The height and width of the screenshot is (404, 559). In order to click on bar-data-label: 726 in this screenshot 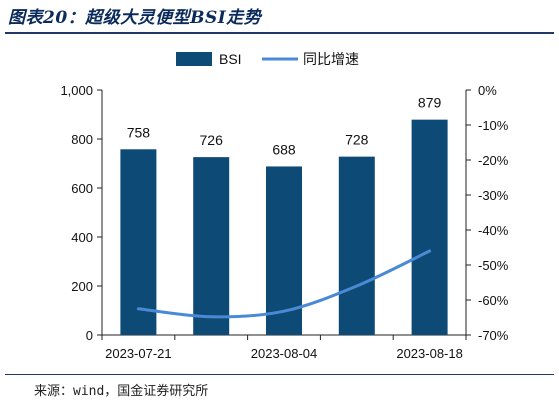, I will do `click(212, 140)`.